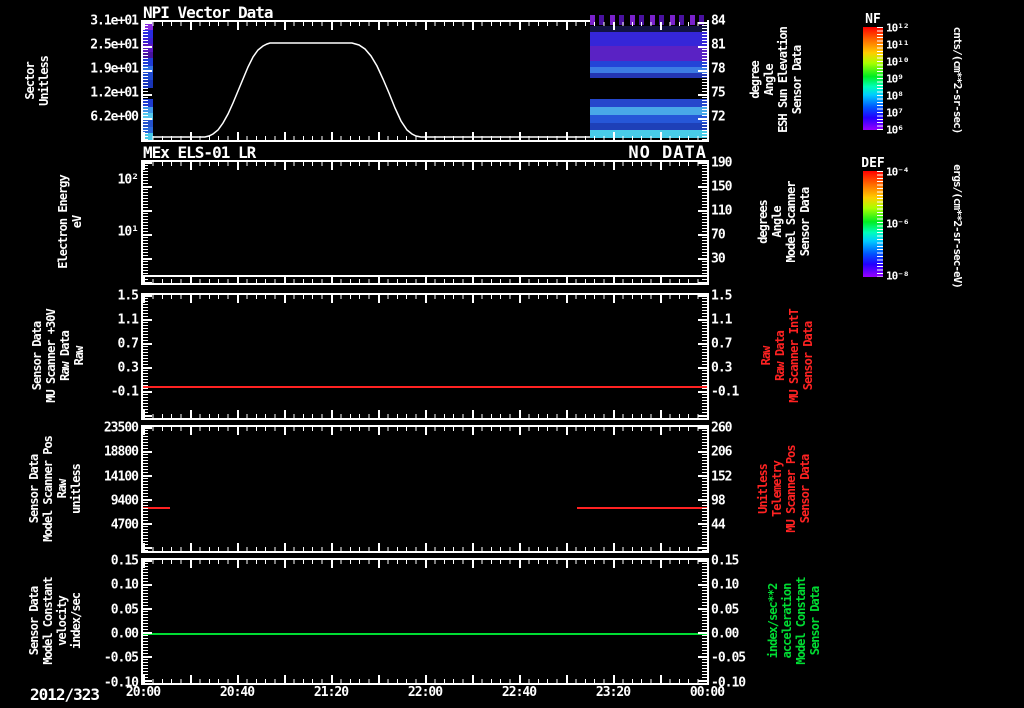  I want to click on date-label: 2012/323, so click(65, 694).